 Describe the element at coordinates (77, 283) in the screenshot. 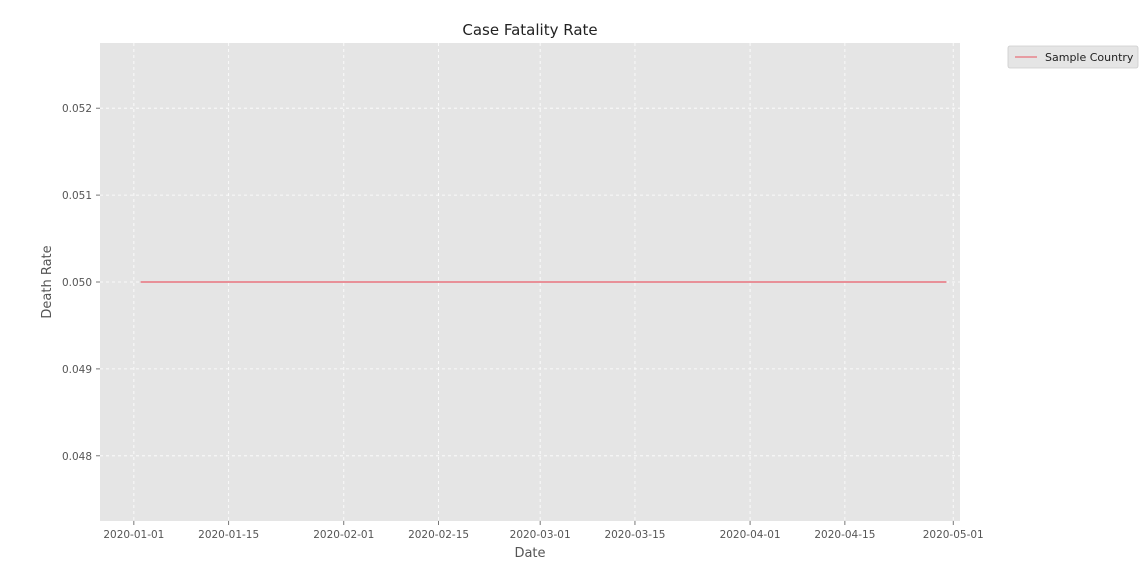

I see `y-tick-label: 0.050` at that location.